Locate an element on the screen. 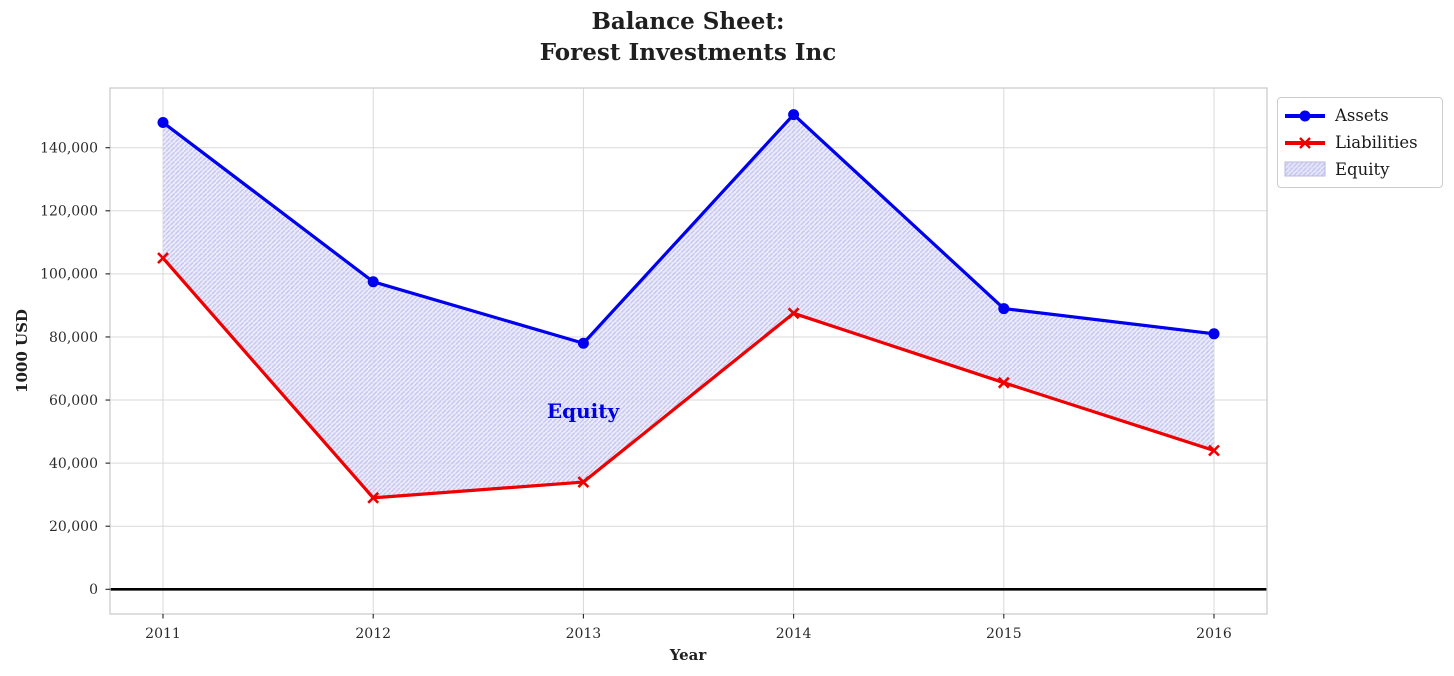 Image resolution: width=1454 pixels, height=676 pixels. legend-label-liabilities: Liabilities is located at coordinates (1376, 142).